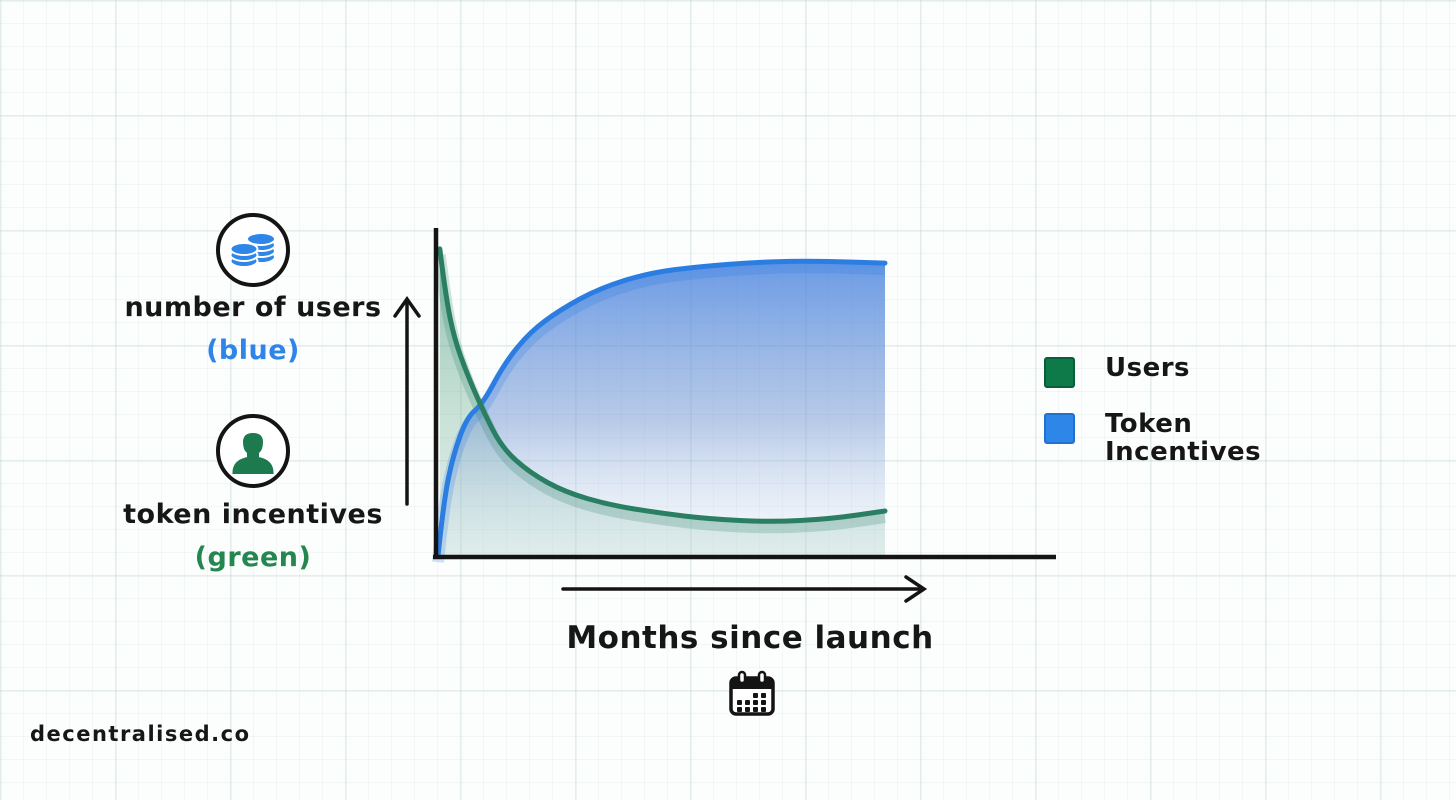  I want to click on watermark-text: decentralised.co, so click(140, 734).